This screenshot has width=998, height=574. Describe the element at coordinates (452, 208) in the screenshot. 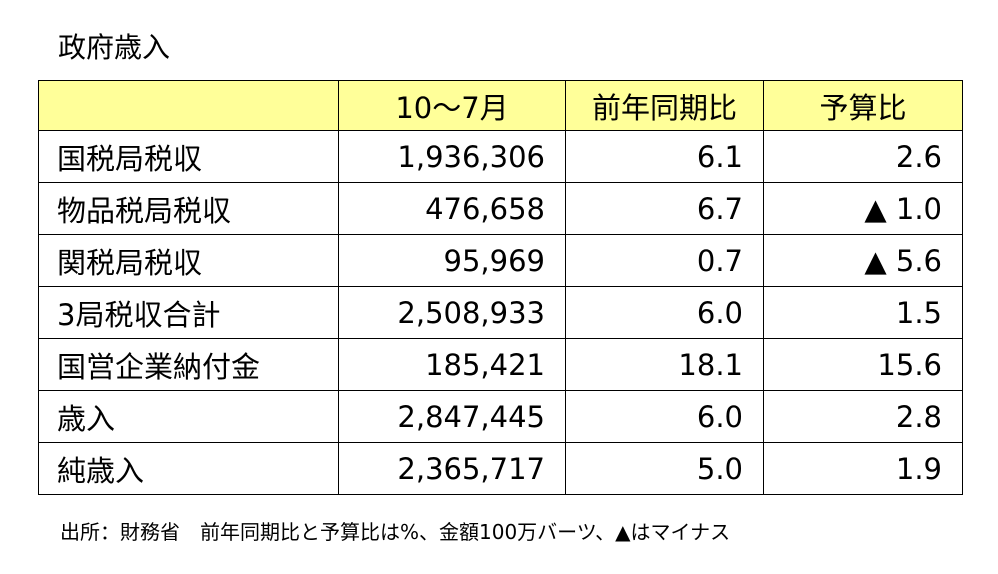

I see `value-cell: 476,658` at that location.